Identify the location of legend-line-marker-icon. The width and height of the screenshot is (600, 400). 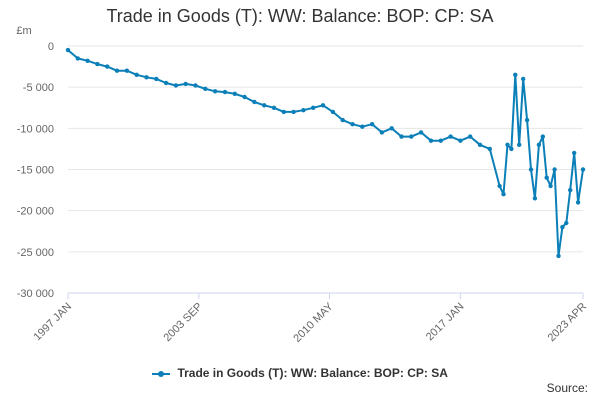
(161, 373).